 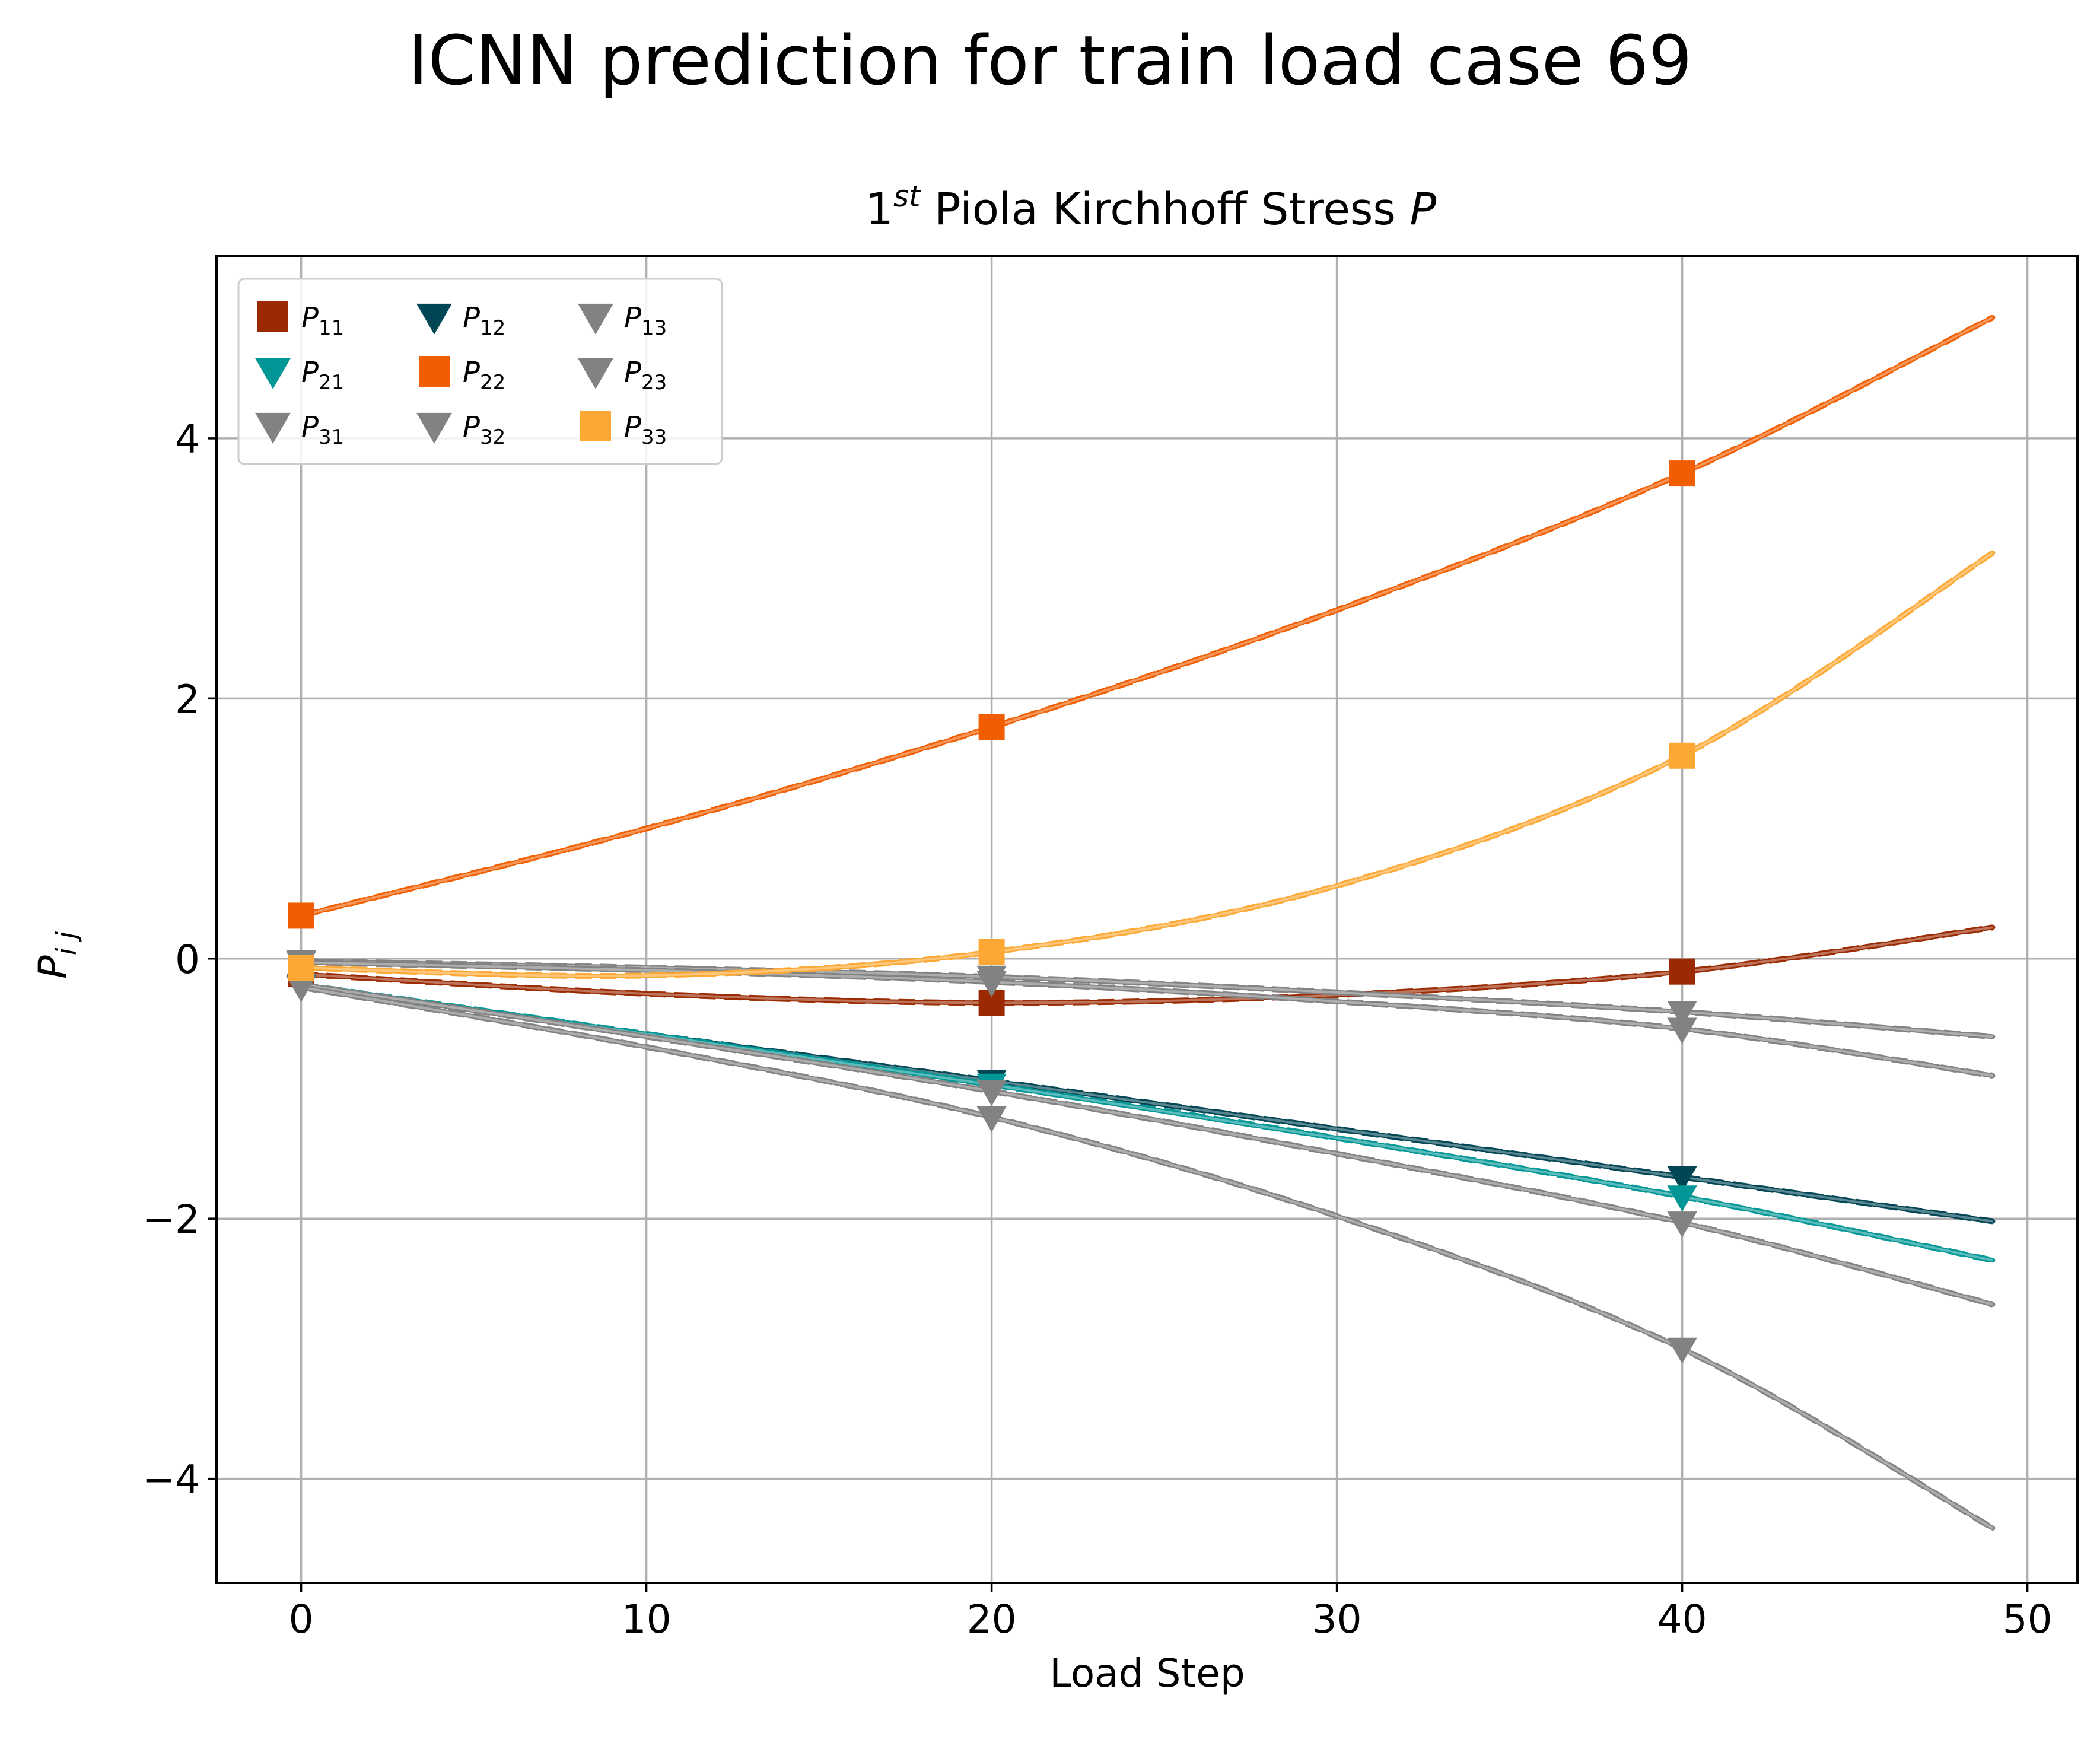 I want to click on series-p11-highlight, so click(x=1147, y=965).